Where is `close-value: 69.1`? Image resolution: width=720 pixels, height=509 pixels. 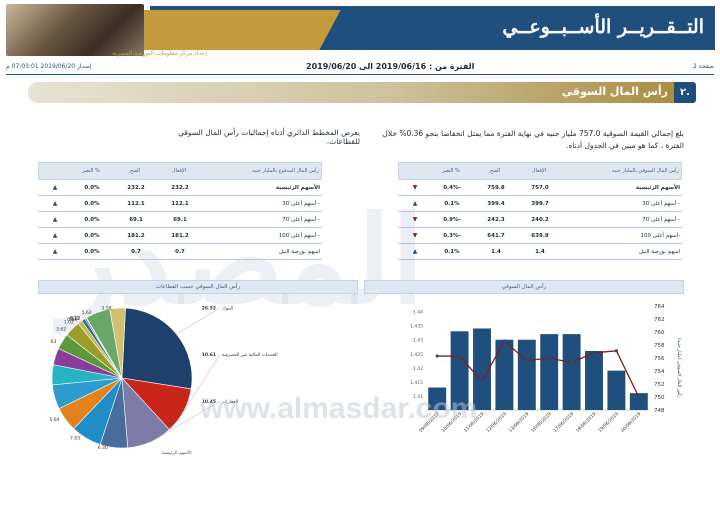
close-value: 69.1 is located at coordinates (180, 219).